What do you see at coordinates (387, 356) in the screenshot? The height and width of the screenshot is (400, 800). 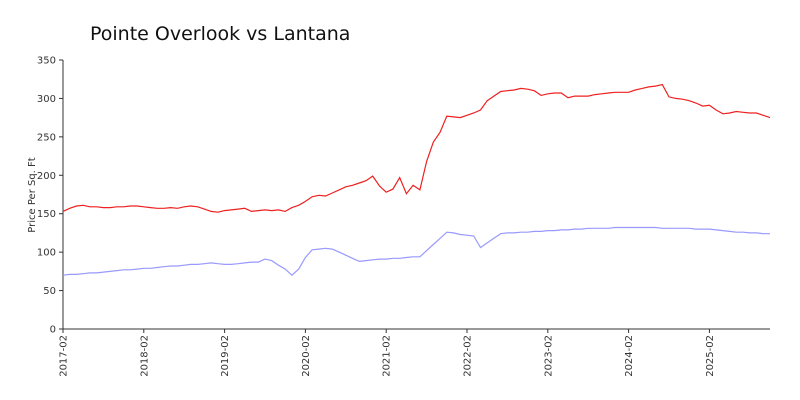 I see `x-tick-label: 2021-02` at bounding box center [387, 356].